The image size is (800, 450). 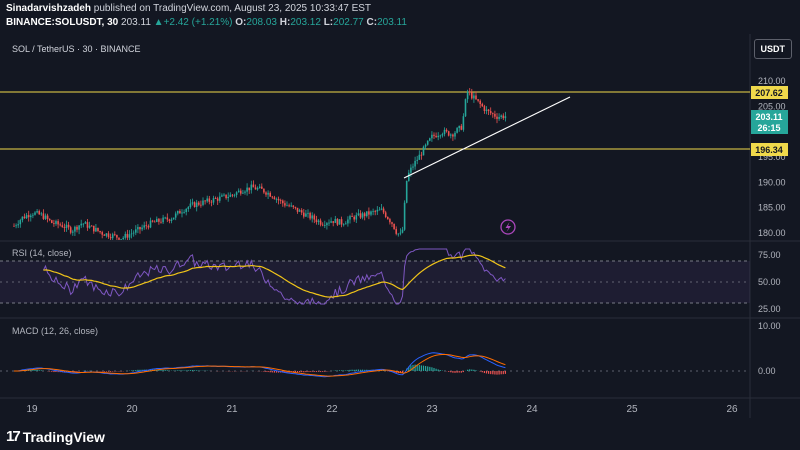 What do you see at coordinates (372, 22) in the screenshot?
I see `close-label: C:` at bounding box center [372, 22].